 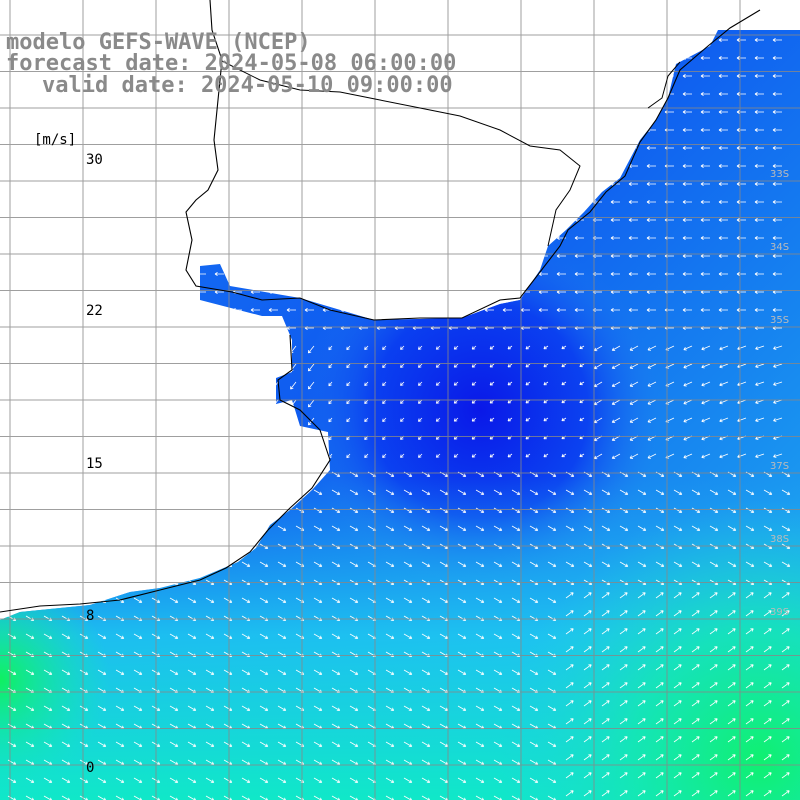 I want to click on colorbar-tick-22: 22, so click(x=94, y=311).